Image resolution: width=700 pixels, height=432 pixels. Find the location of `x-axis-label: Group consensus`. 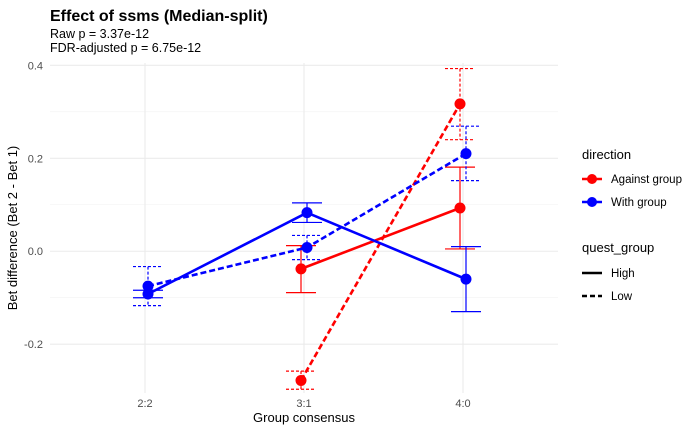

x-axis-label: Group consensus is located at coordinates (304, 417).